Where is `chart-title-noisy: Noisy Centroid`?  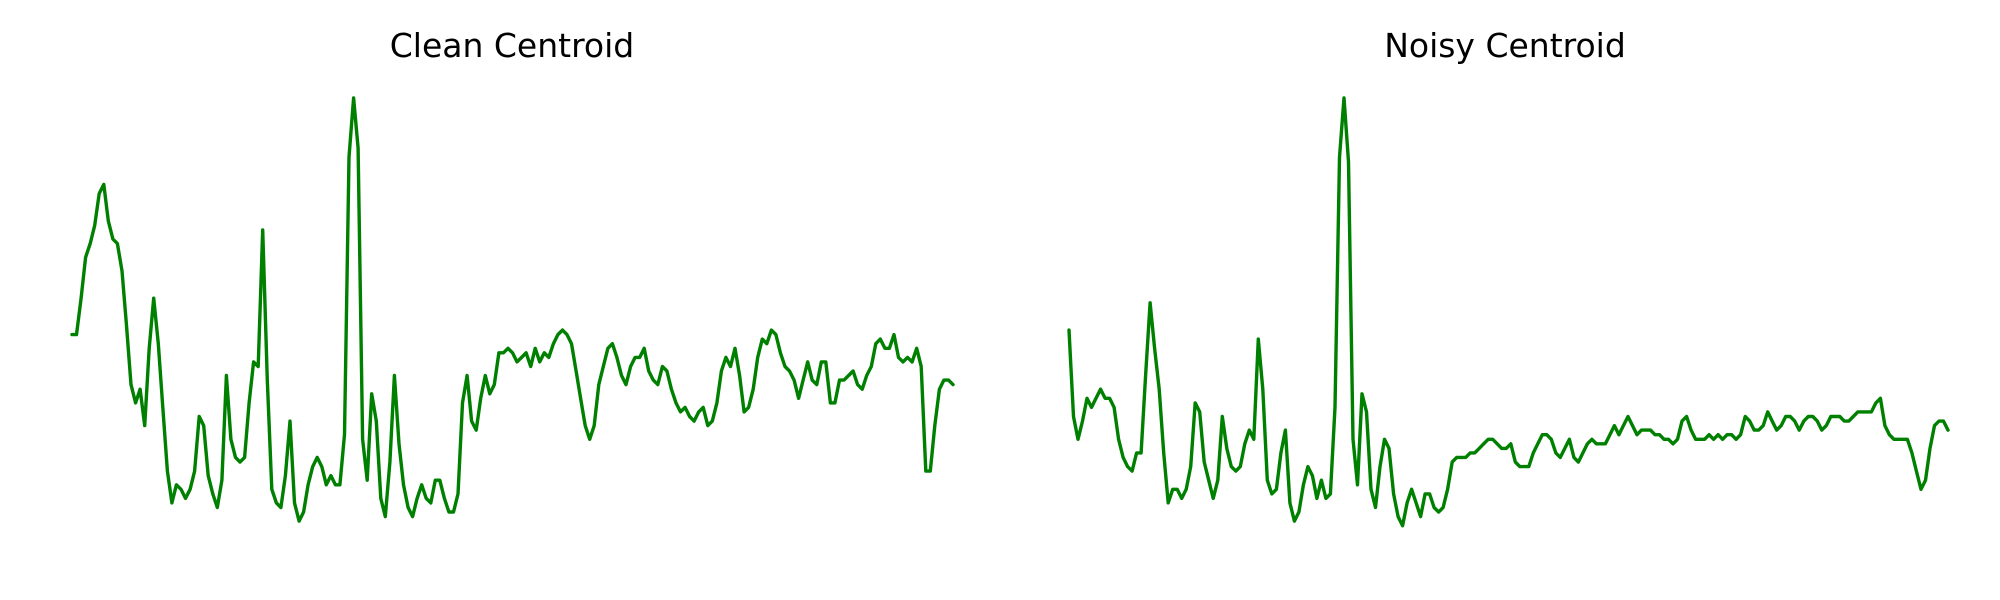
chart-title-noisy: Noisy Centroid is located at coordinates (1505, 45).